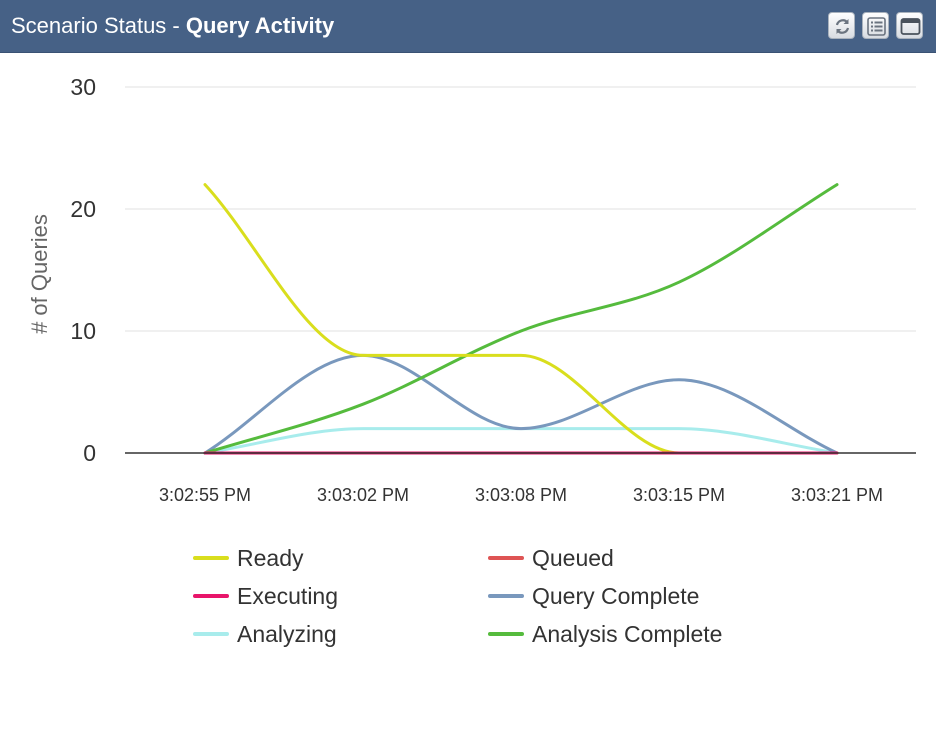  I want to click on panel-title: Scenario Status - Query Activity, so click(172, 26).